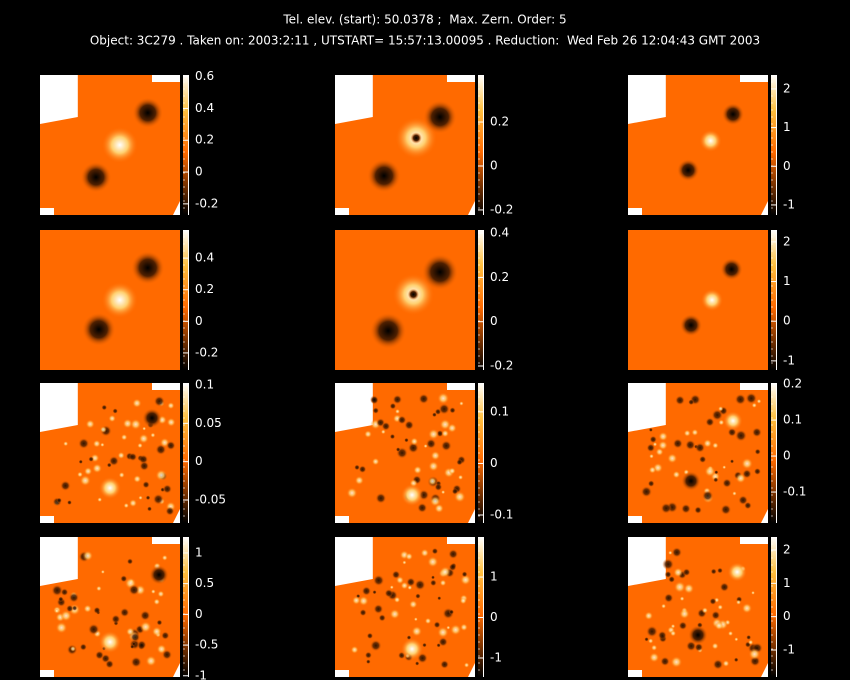 The image size is (850, 680). What do you see at coordinates (499, 233) in the screenshot?
I see `tick-label: 0.4` at bounding box center [499, 233].